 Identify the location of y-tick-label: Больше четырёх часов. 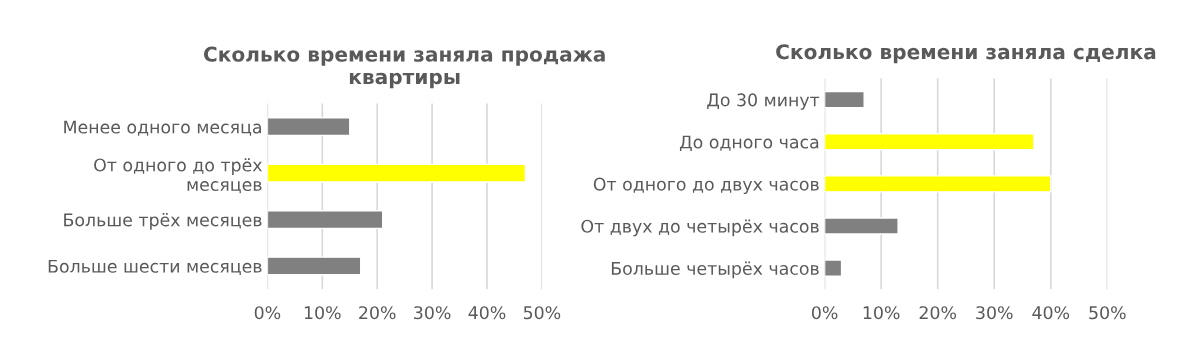
(715, 270).